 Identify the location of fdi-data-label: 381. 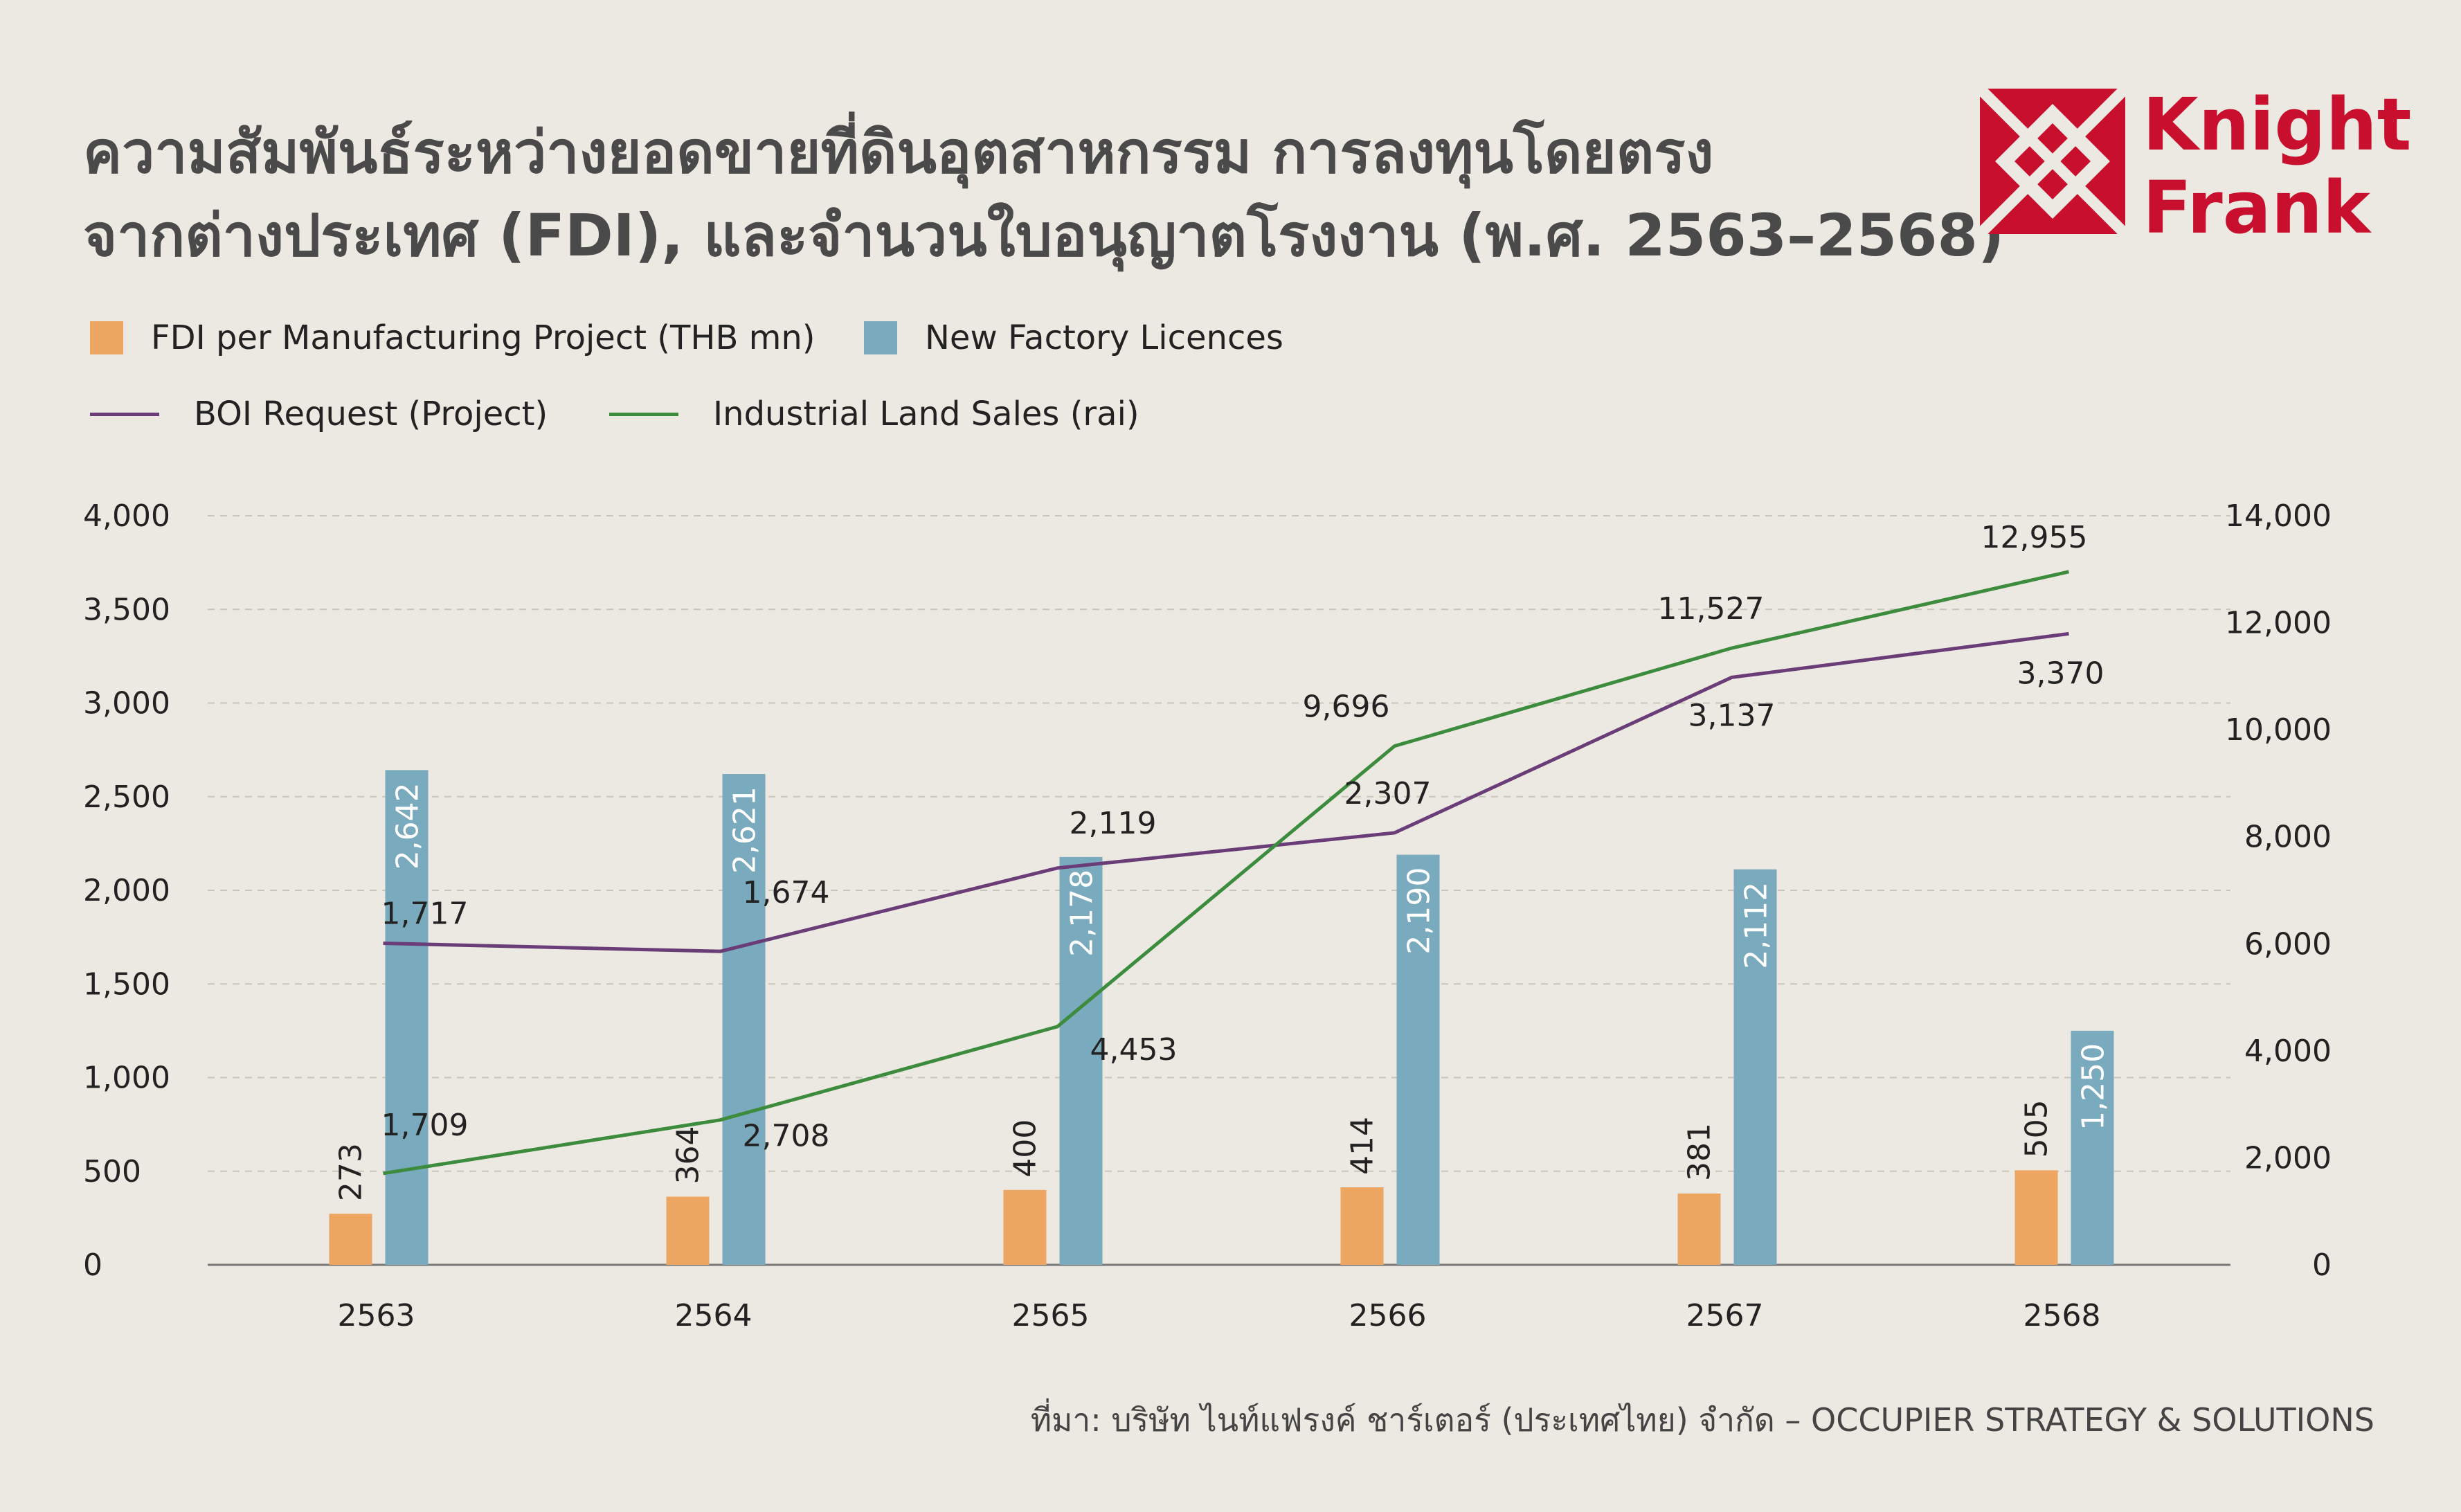
(1700, 1152).